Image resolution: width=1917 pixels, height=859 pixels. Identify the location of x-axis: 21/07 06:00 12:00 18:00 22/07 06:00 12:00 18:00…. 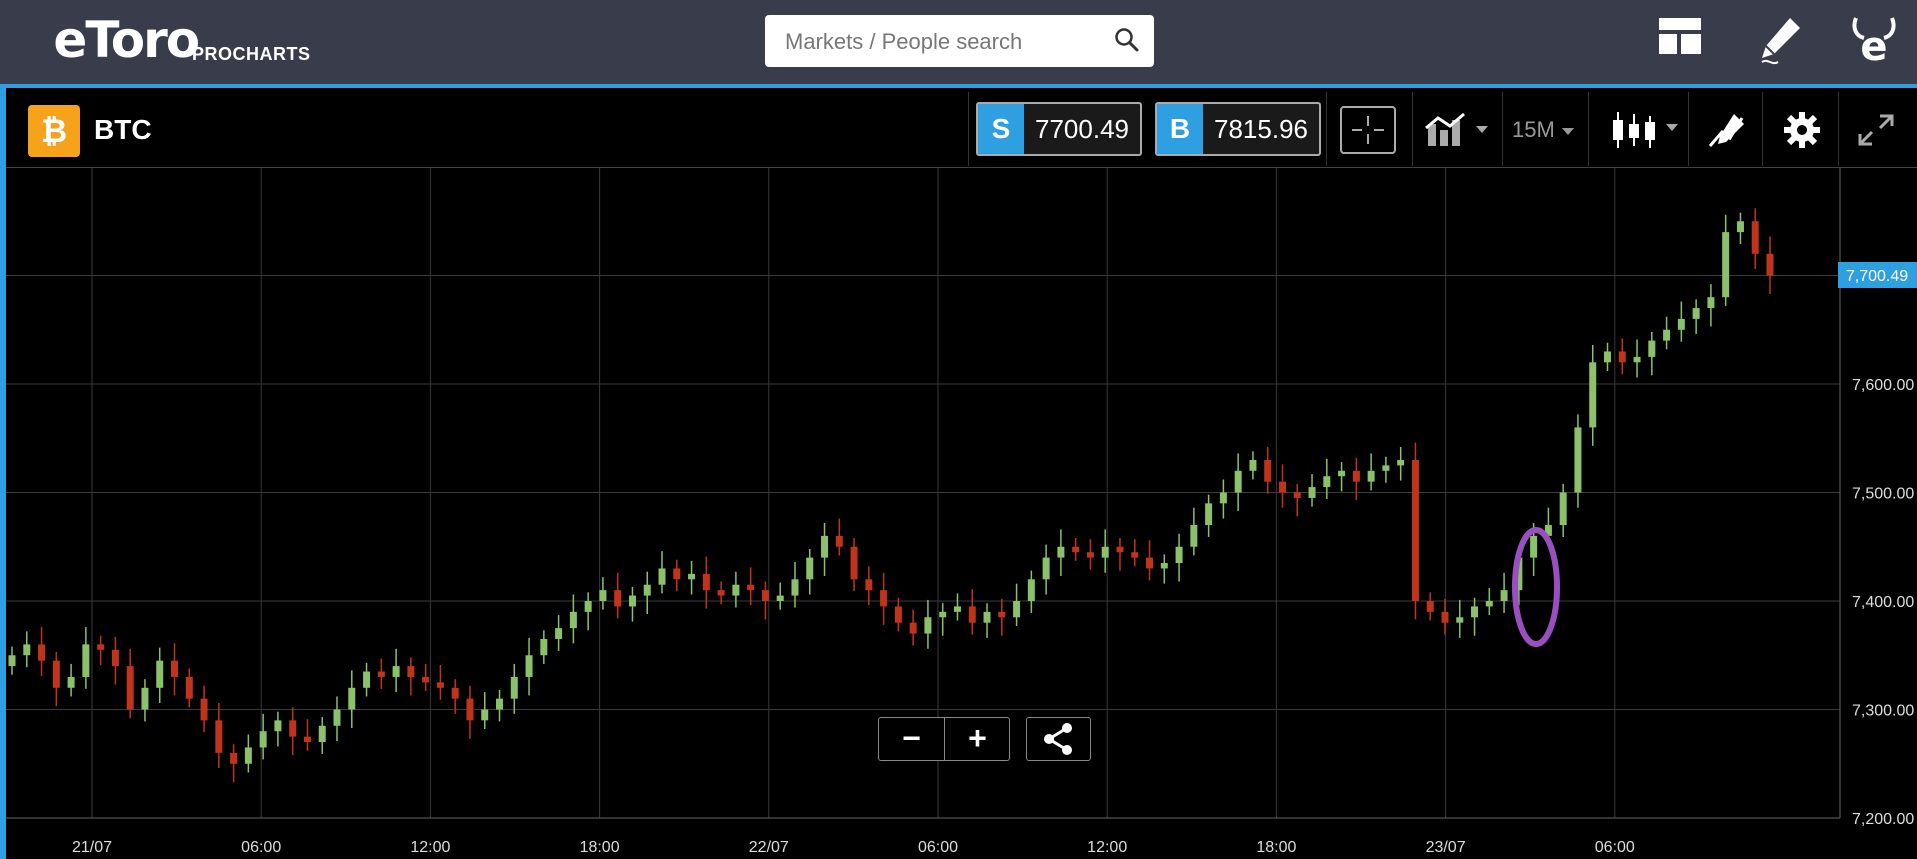
(853, 847).